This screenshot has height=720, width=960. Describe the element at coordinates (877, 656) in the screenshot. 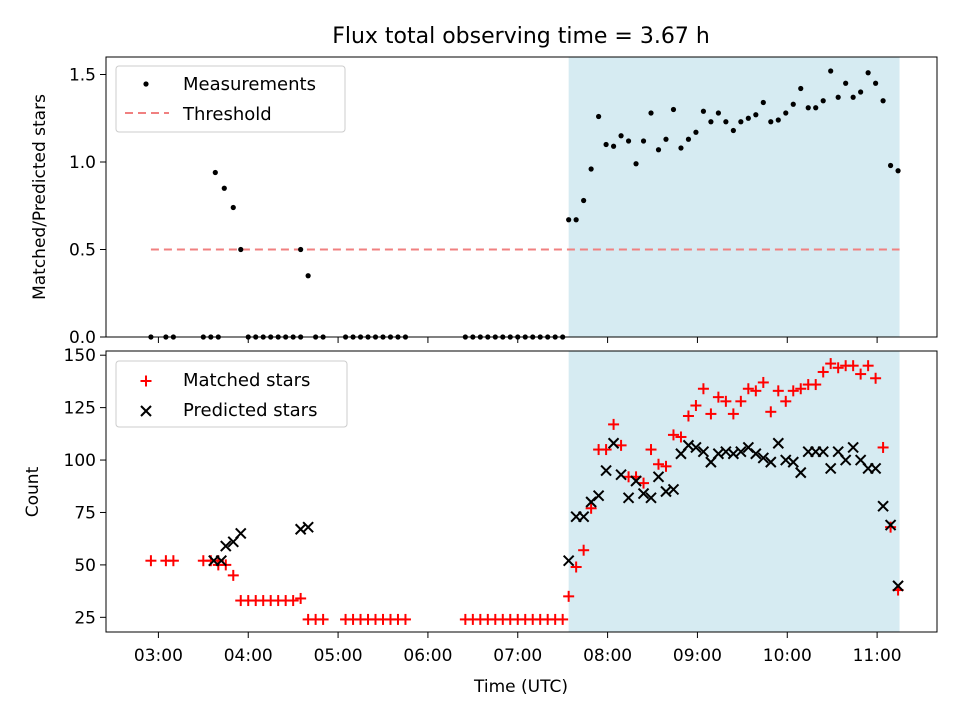

I see `x-tick-label: 11:00` at that location.